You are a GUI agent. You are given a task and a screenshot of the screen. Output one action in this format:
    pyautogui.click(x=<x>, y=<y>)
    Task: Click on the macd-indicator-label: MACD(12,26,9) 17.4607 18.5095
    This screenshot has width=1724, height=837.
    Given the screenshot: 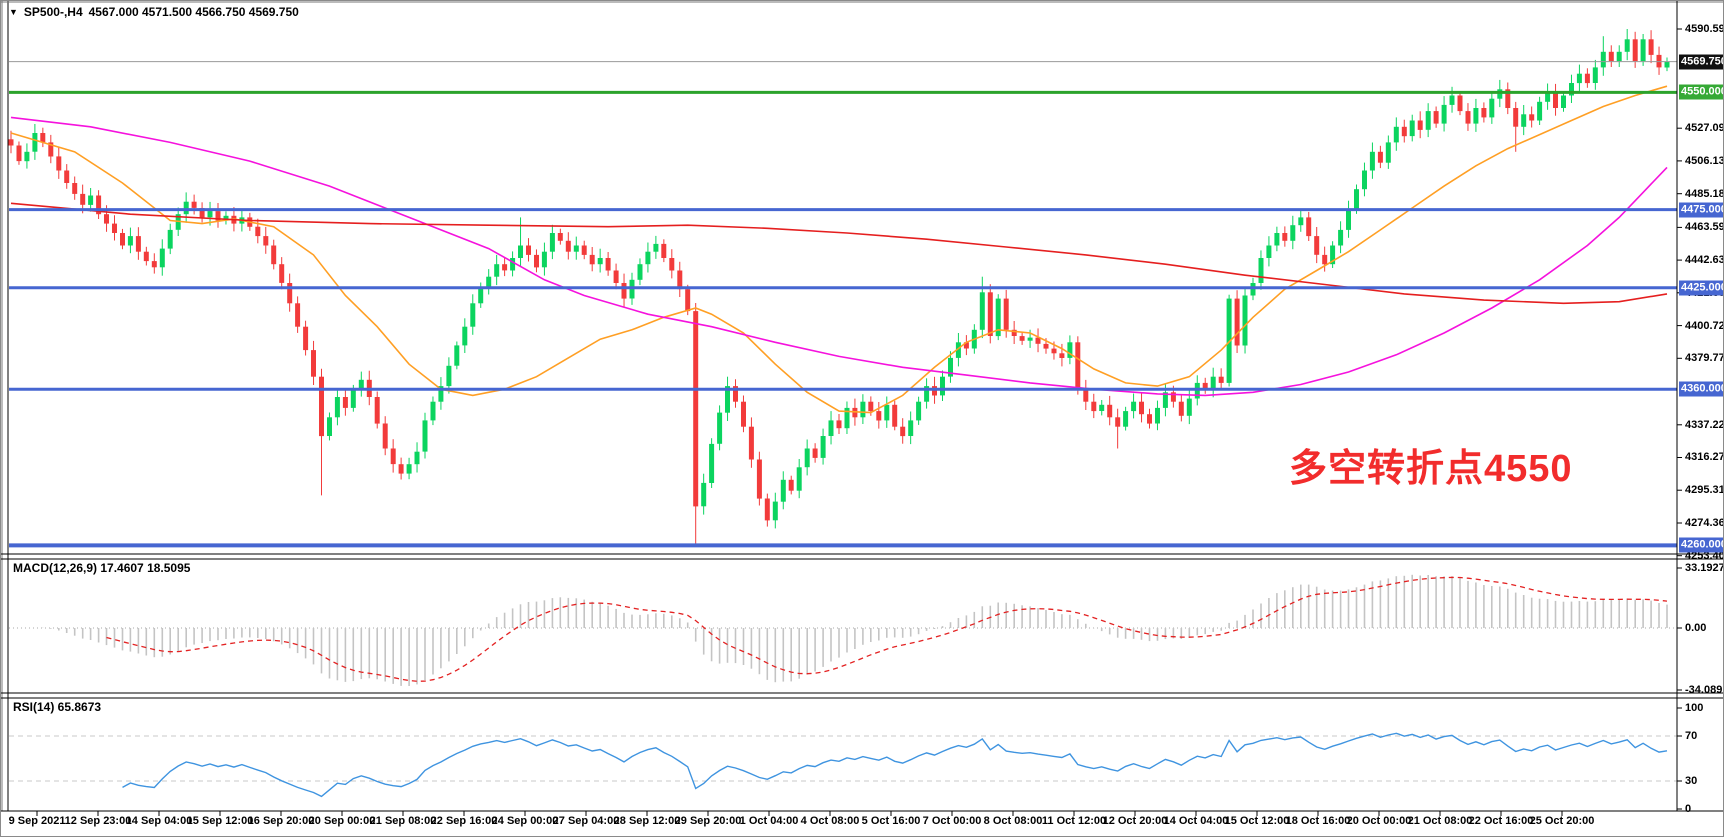 What is the action you would take?
    pyautogui.click(x=102, y=568)
    